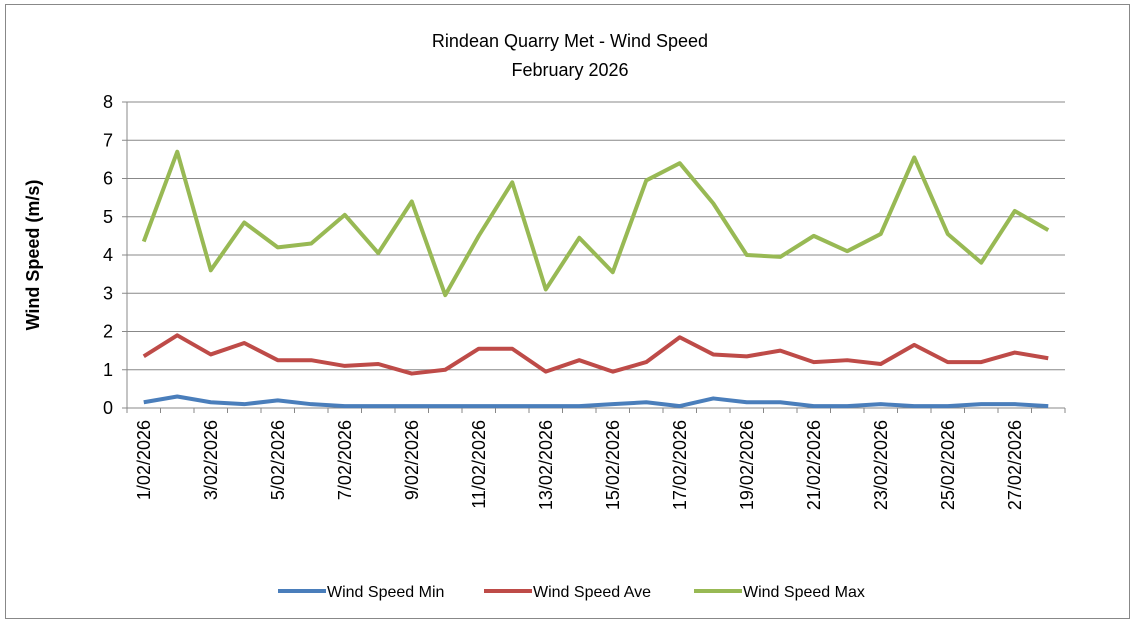 The height and width of the screenshot is (629, 1136). I want to click on y-tick-label: 1, so click(108, 370).